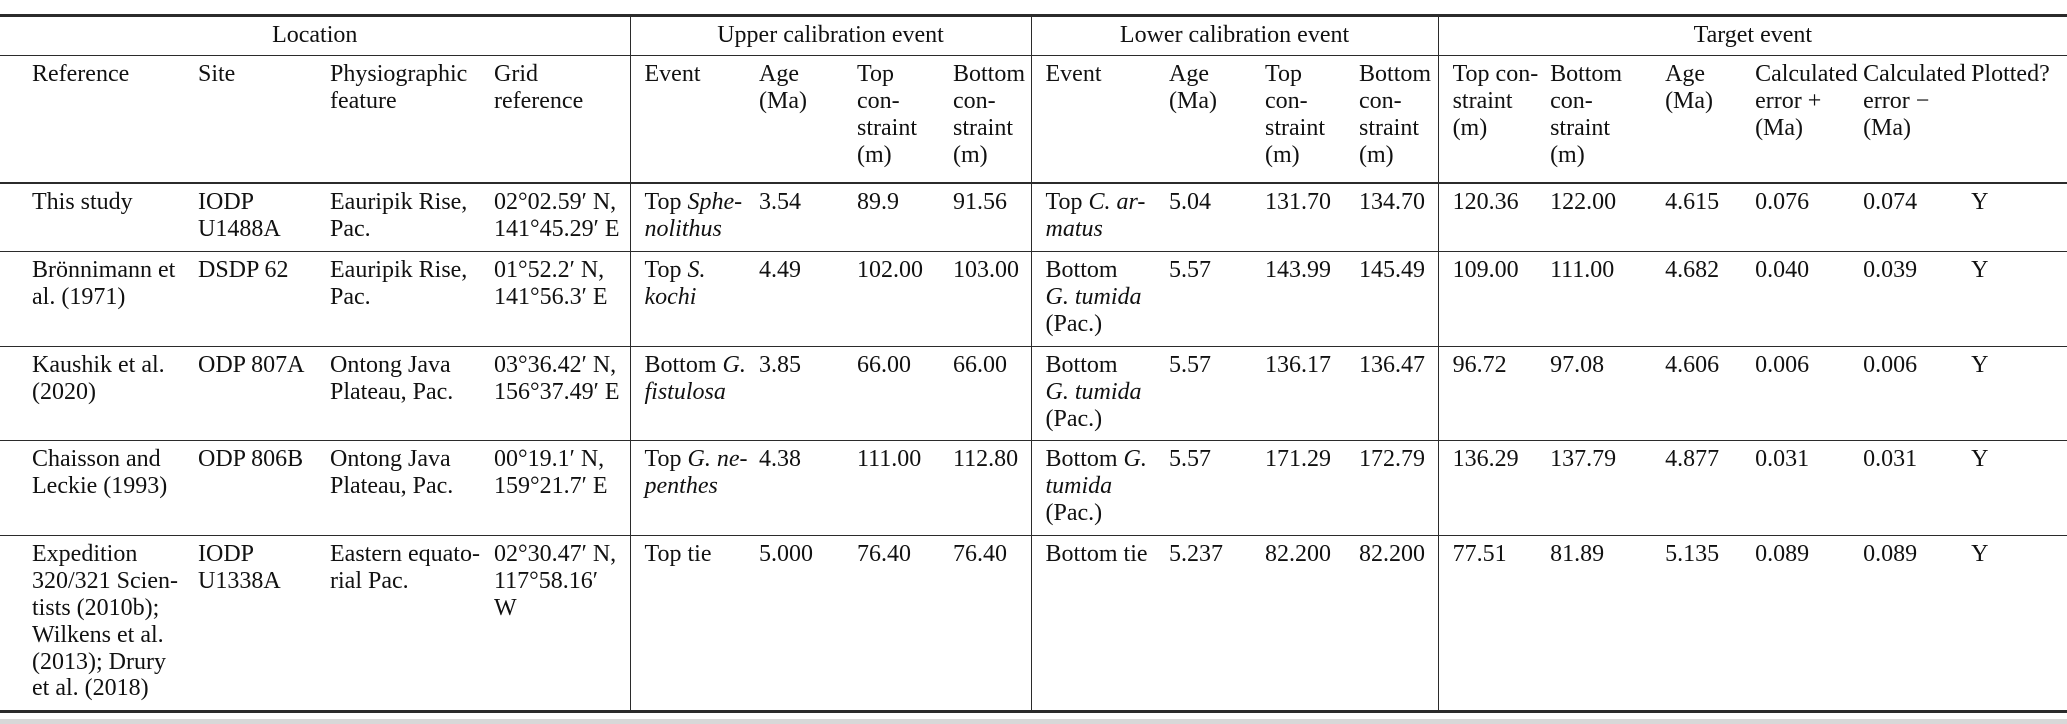 This screenshot has height=724, width=2067. I want to click on cell-target-error-minus: 0.039, so click(1915, 299).